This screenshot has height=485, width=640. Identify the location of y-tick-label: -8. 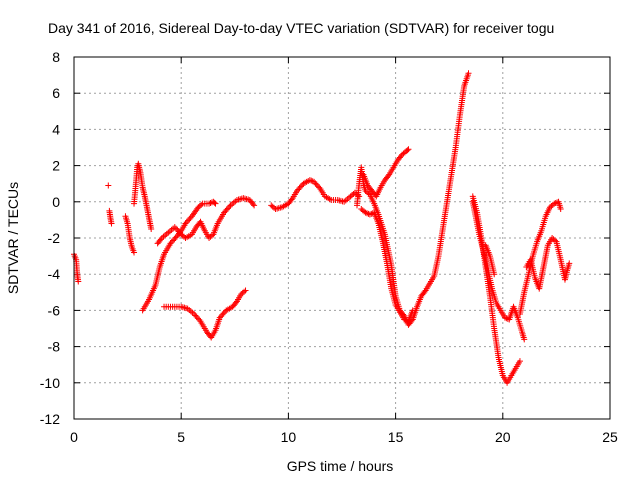
(54, 347).